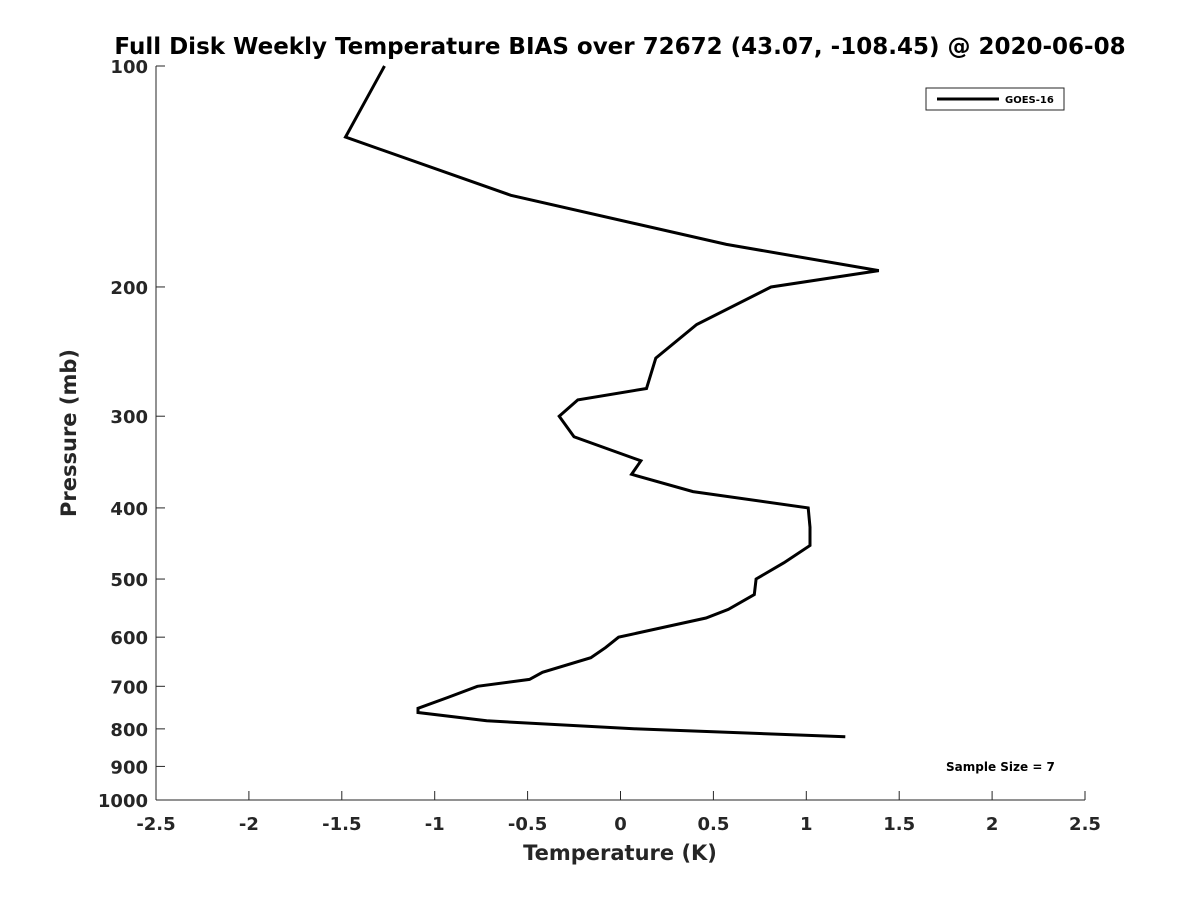 This screenshot has height=900, width=1200. What do you see at coordinates (129, 67) in the screenshot?
I see `y-tick-label: 100` at bounding box center [129, 67].